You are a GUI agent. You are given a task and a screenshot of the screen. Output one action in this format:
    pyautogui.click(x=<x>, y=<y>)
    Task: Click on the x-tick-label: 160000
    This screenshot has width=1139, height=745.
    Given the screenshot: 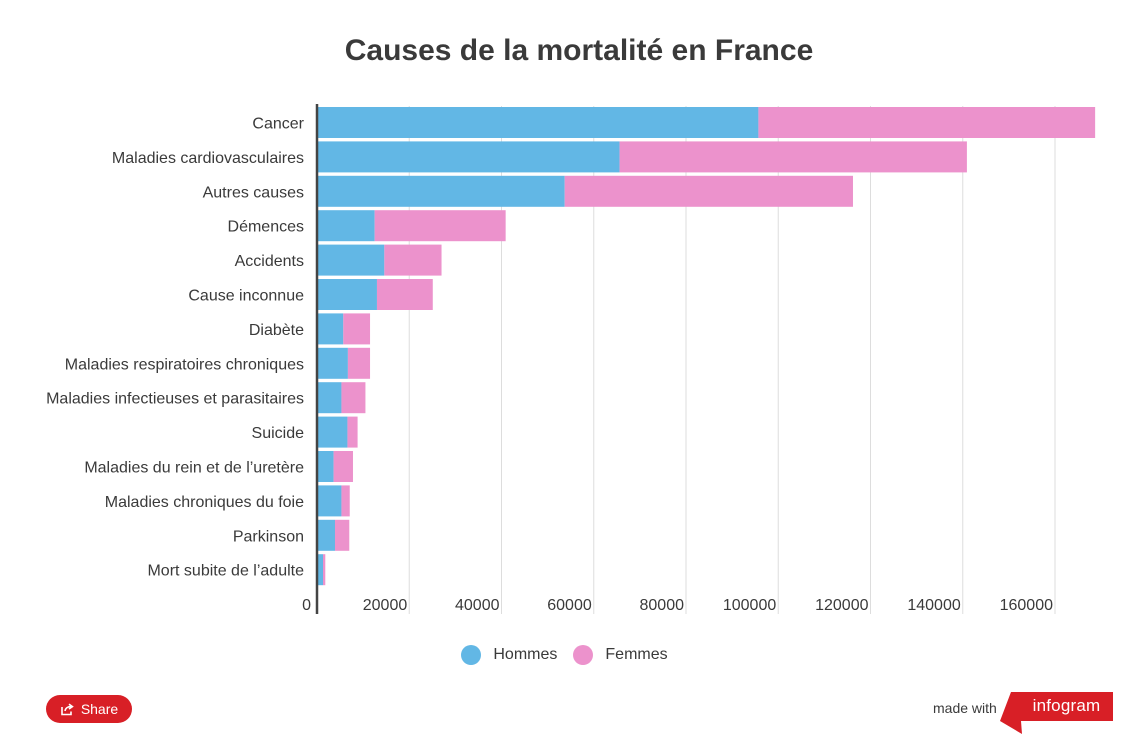 What is the action you would take?
    pyautogui.click(x=1026, y=605)
    